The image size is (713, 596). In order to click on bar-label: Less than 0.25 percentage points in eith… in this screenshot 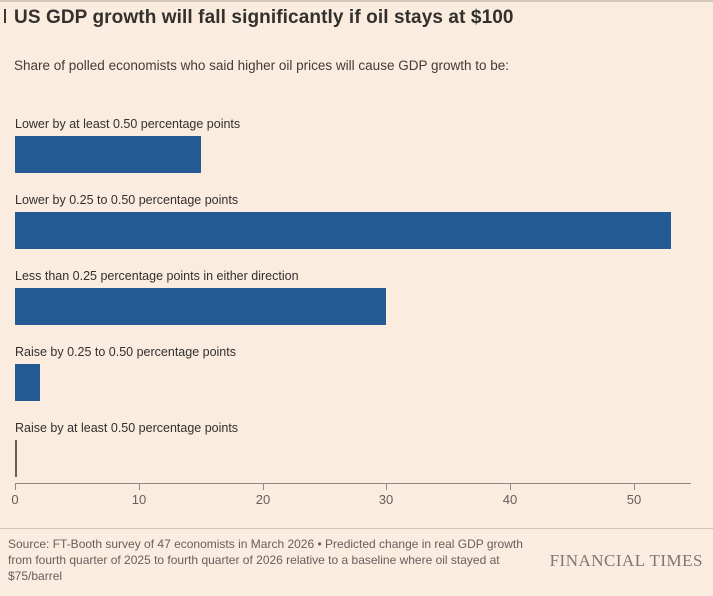, I will do `click(157, 276)`.